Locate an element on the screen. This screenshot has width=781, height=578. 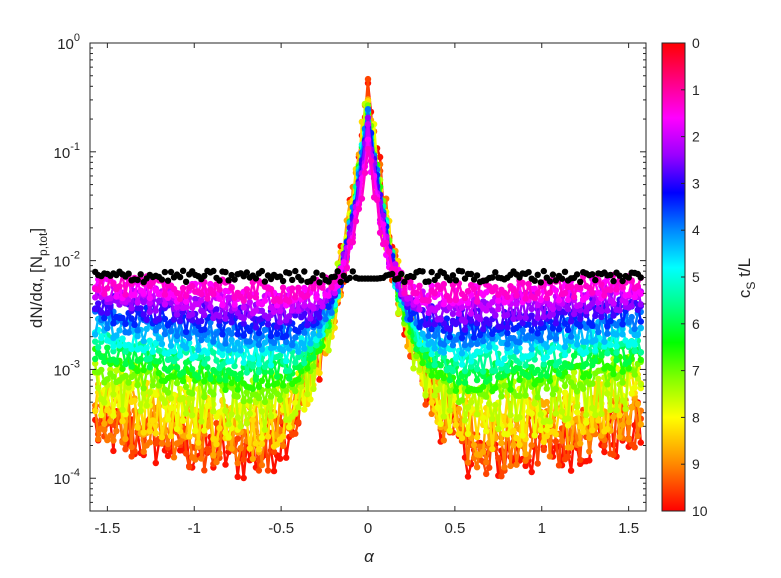
y-tick-label: 10-1 is located at coordinates (67, 151).